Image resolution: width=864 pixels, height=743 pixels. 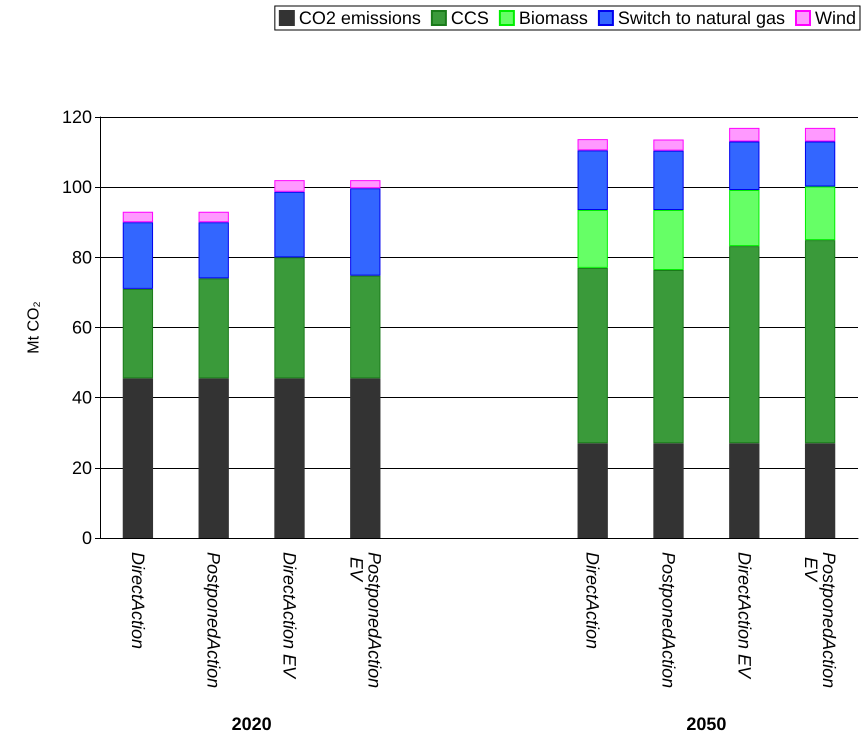 What do you see at coordinates (82, 257) in the screenshot?
I see `y-tick-label: 80` at bounding box center [82, 257].